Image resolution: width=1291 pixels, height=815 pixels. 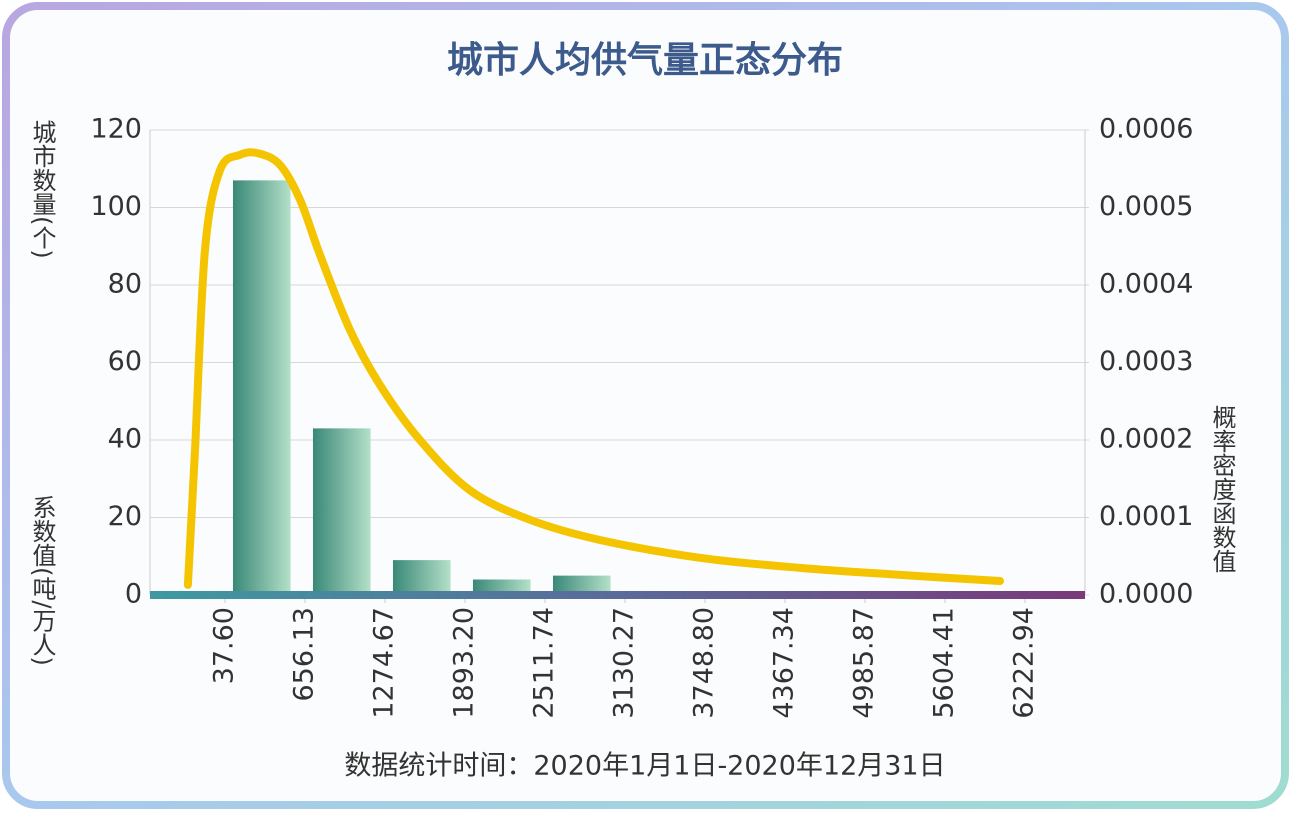 I want to click on y-tick-label: 100, so click(x=116, y=206).